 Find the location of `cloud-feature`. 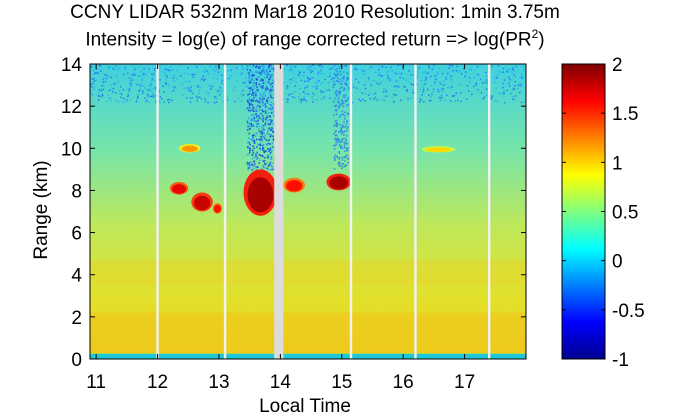

cloud-feature is located at coordinates (294, 186).